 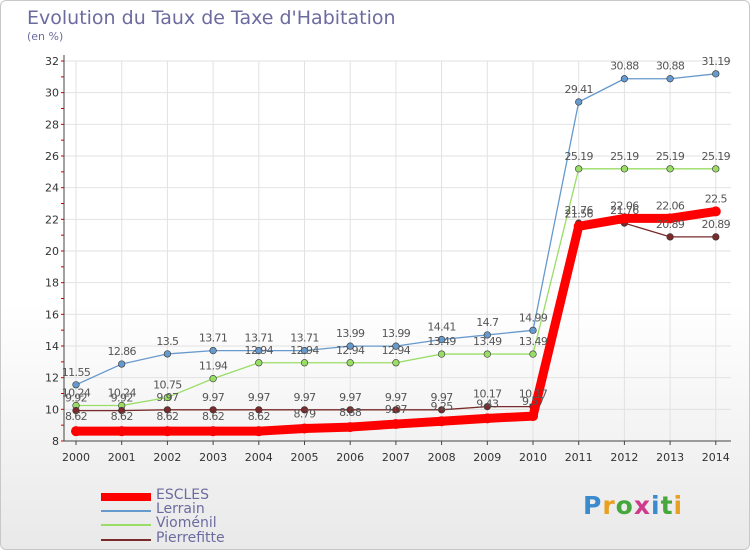 I want to click on data-label: 22.06, so click(x=624, y=205).